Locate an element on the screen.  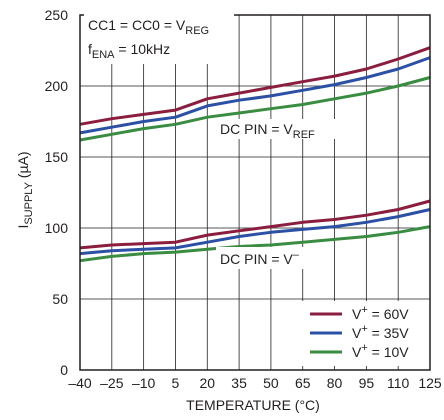
x-tick-label: 20 is located at coordinates (207, 383).